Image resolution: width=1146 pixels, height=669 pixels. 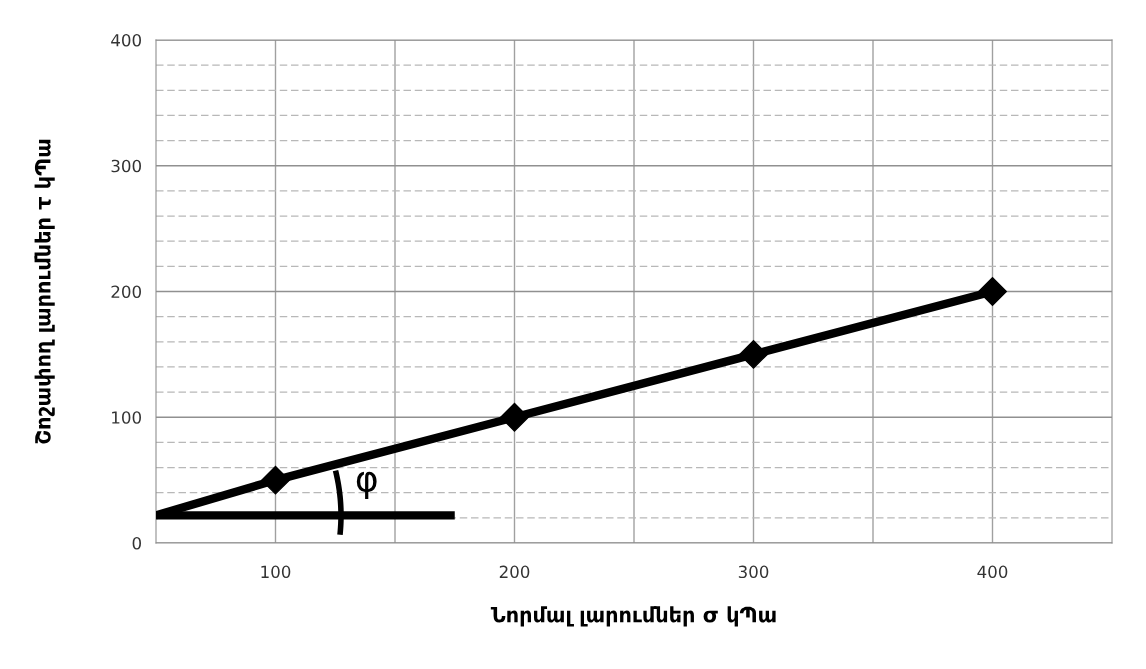 What do you see at coordinates (126, 417) in the screenshot?
I see `y-tick-label: 100` at bounding box center [126, 417].